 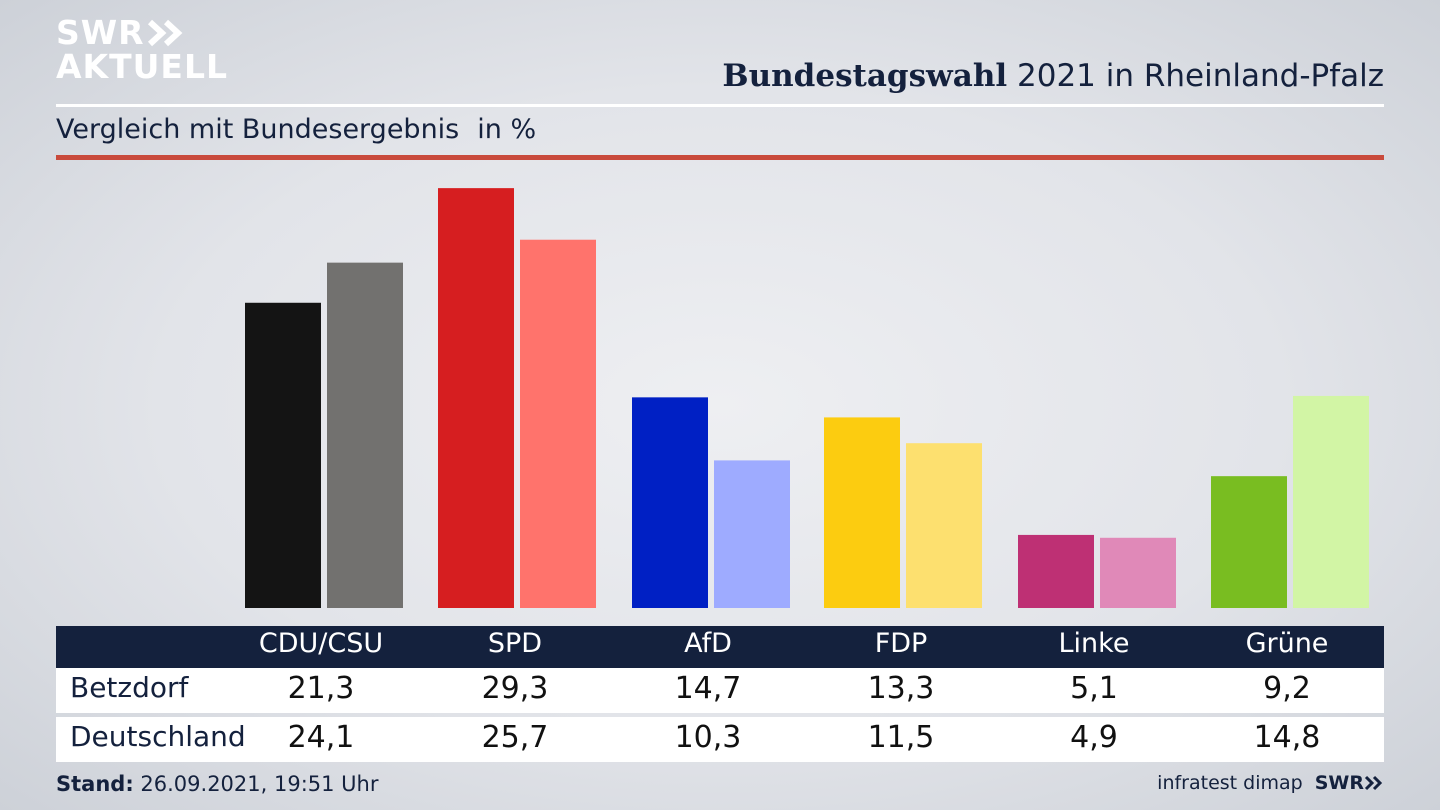 What do you see at coordinates (708, 737) in the screenshot?
I see `value-label: 10,3` at bounding box center [708, 737].